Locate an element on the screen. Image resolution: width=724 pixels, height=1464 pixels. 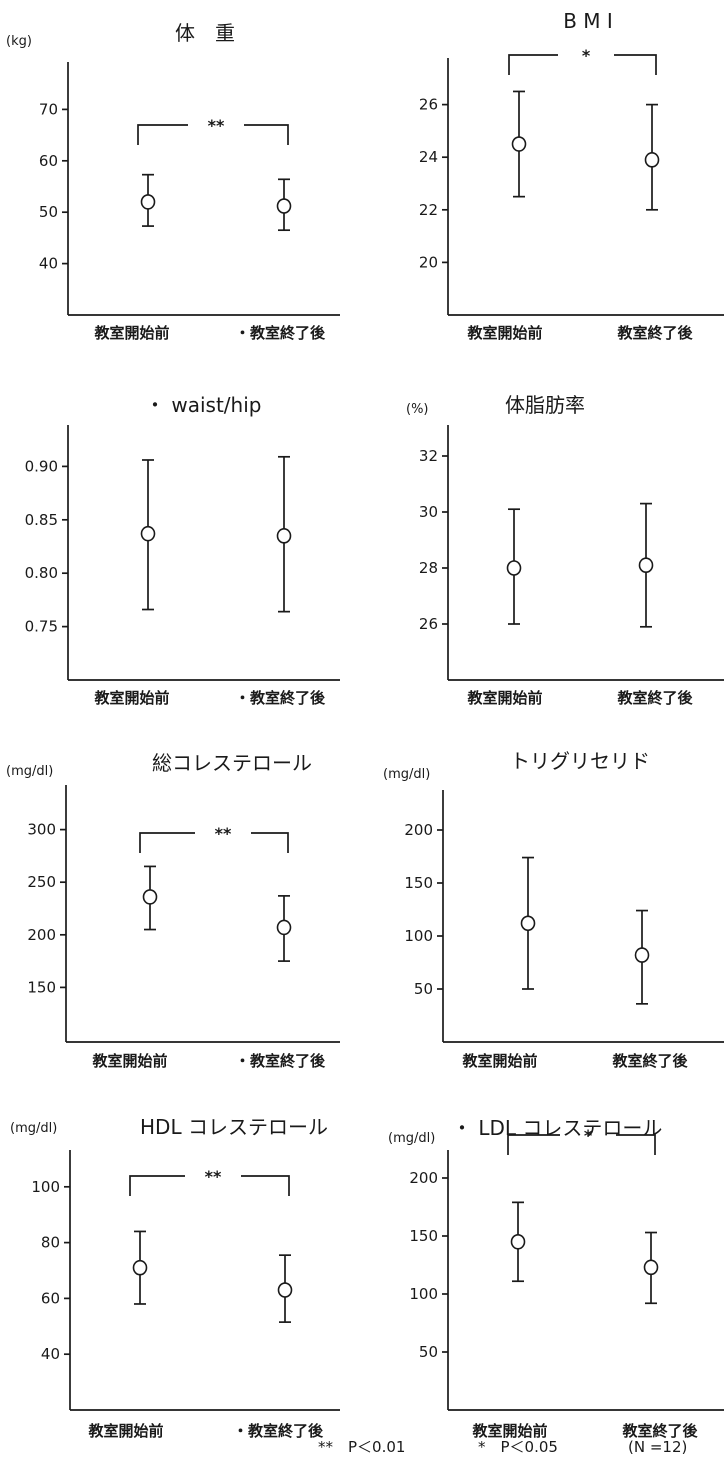
footnote-n: (N =12) is located at coordinates (657, 1447).